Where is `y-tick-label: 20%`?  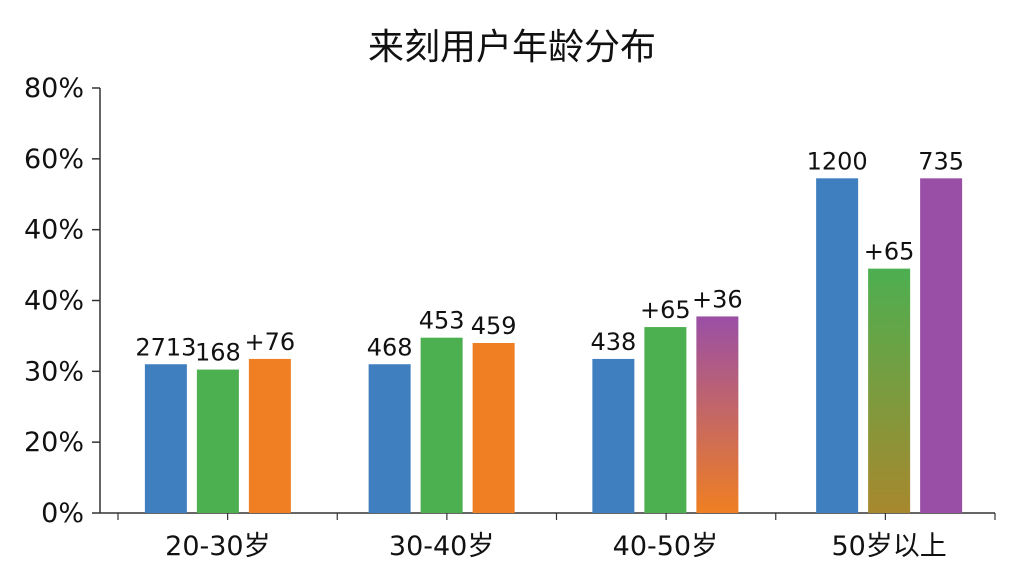 y-tick-label: 20% is located at coordinates (54, 442).